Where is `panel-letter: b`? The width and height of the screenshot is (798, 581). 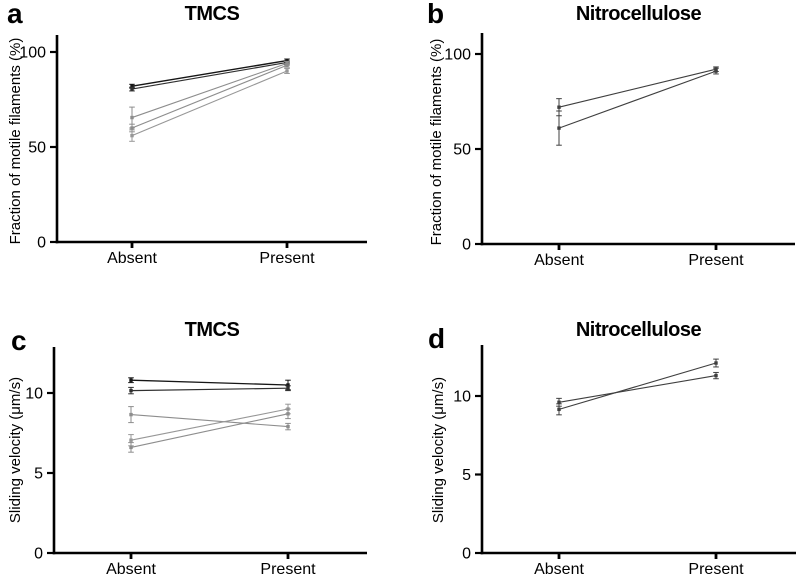 panel-letter: b is located at coordinates (436, 14).